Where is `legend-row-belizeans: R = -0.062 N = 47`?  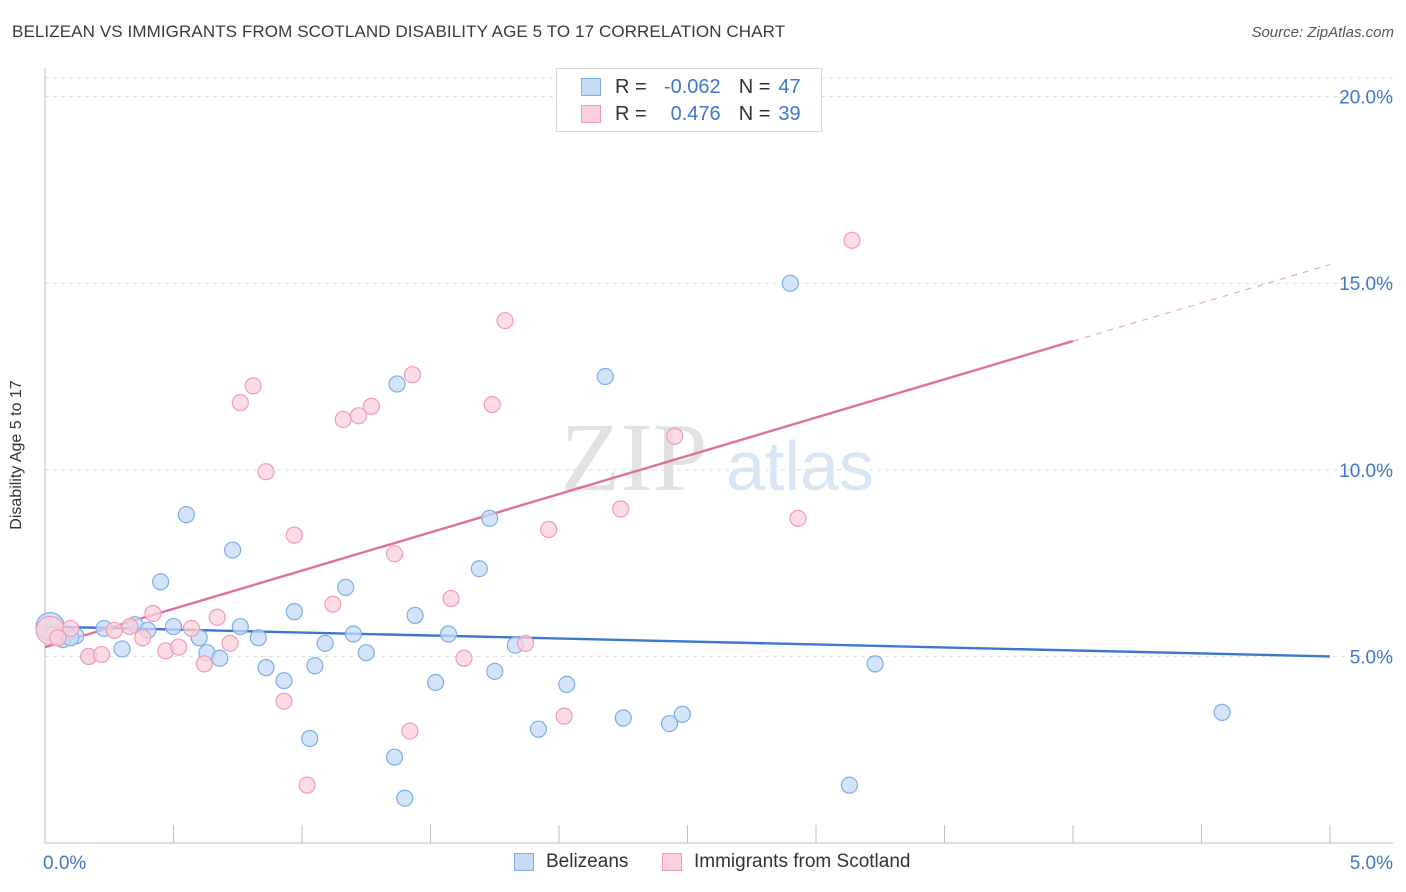
legend-row-belizeans: R = -0.062 N = 47 is located at coordinates (691, 87).